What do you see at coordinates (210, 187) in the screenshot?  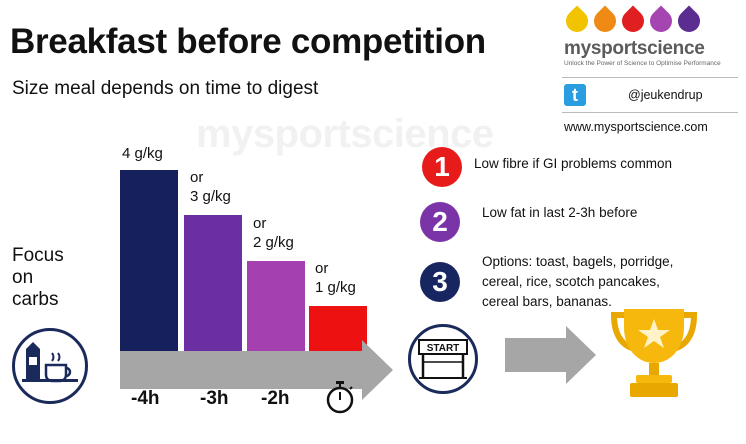 I see `bar-value-label: or 3 g/kg` at bounding box center [210, 187].